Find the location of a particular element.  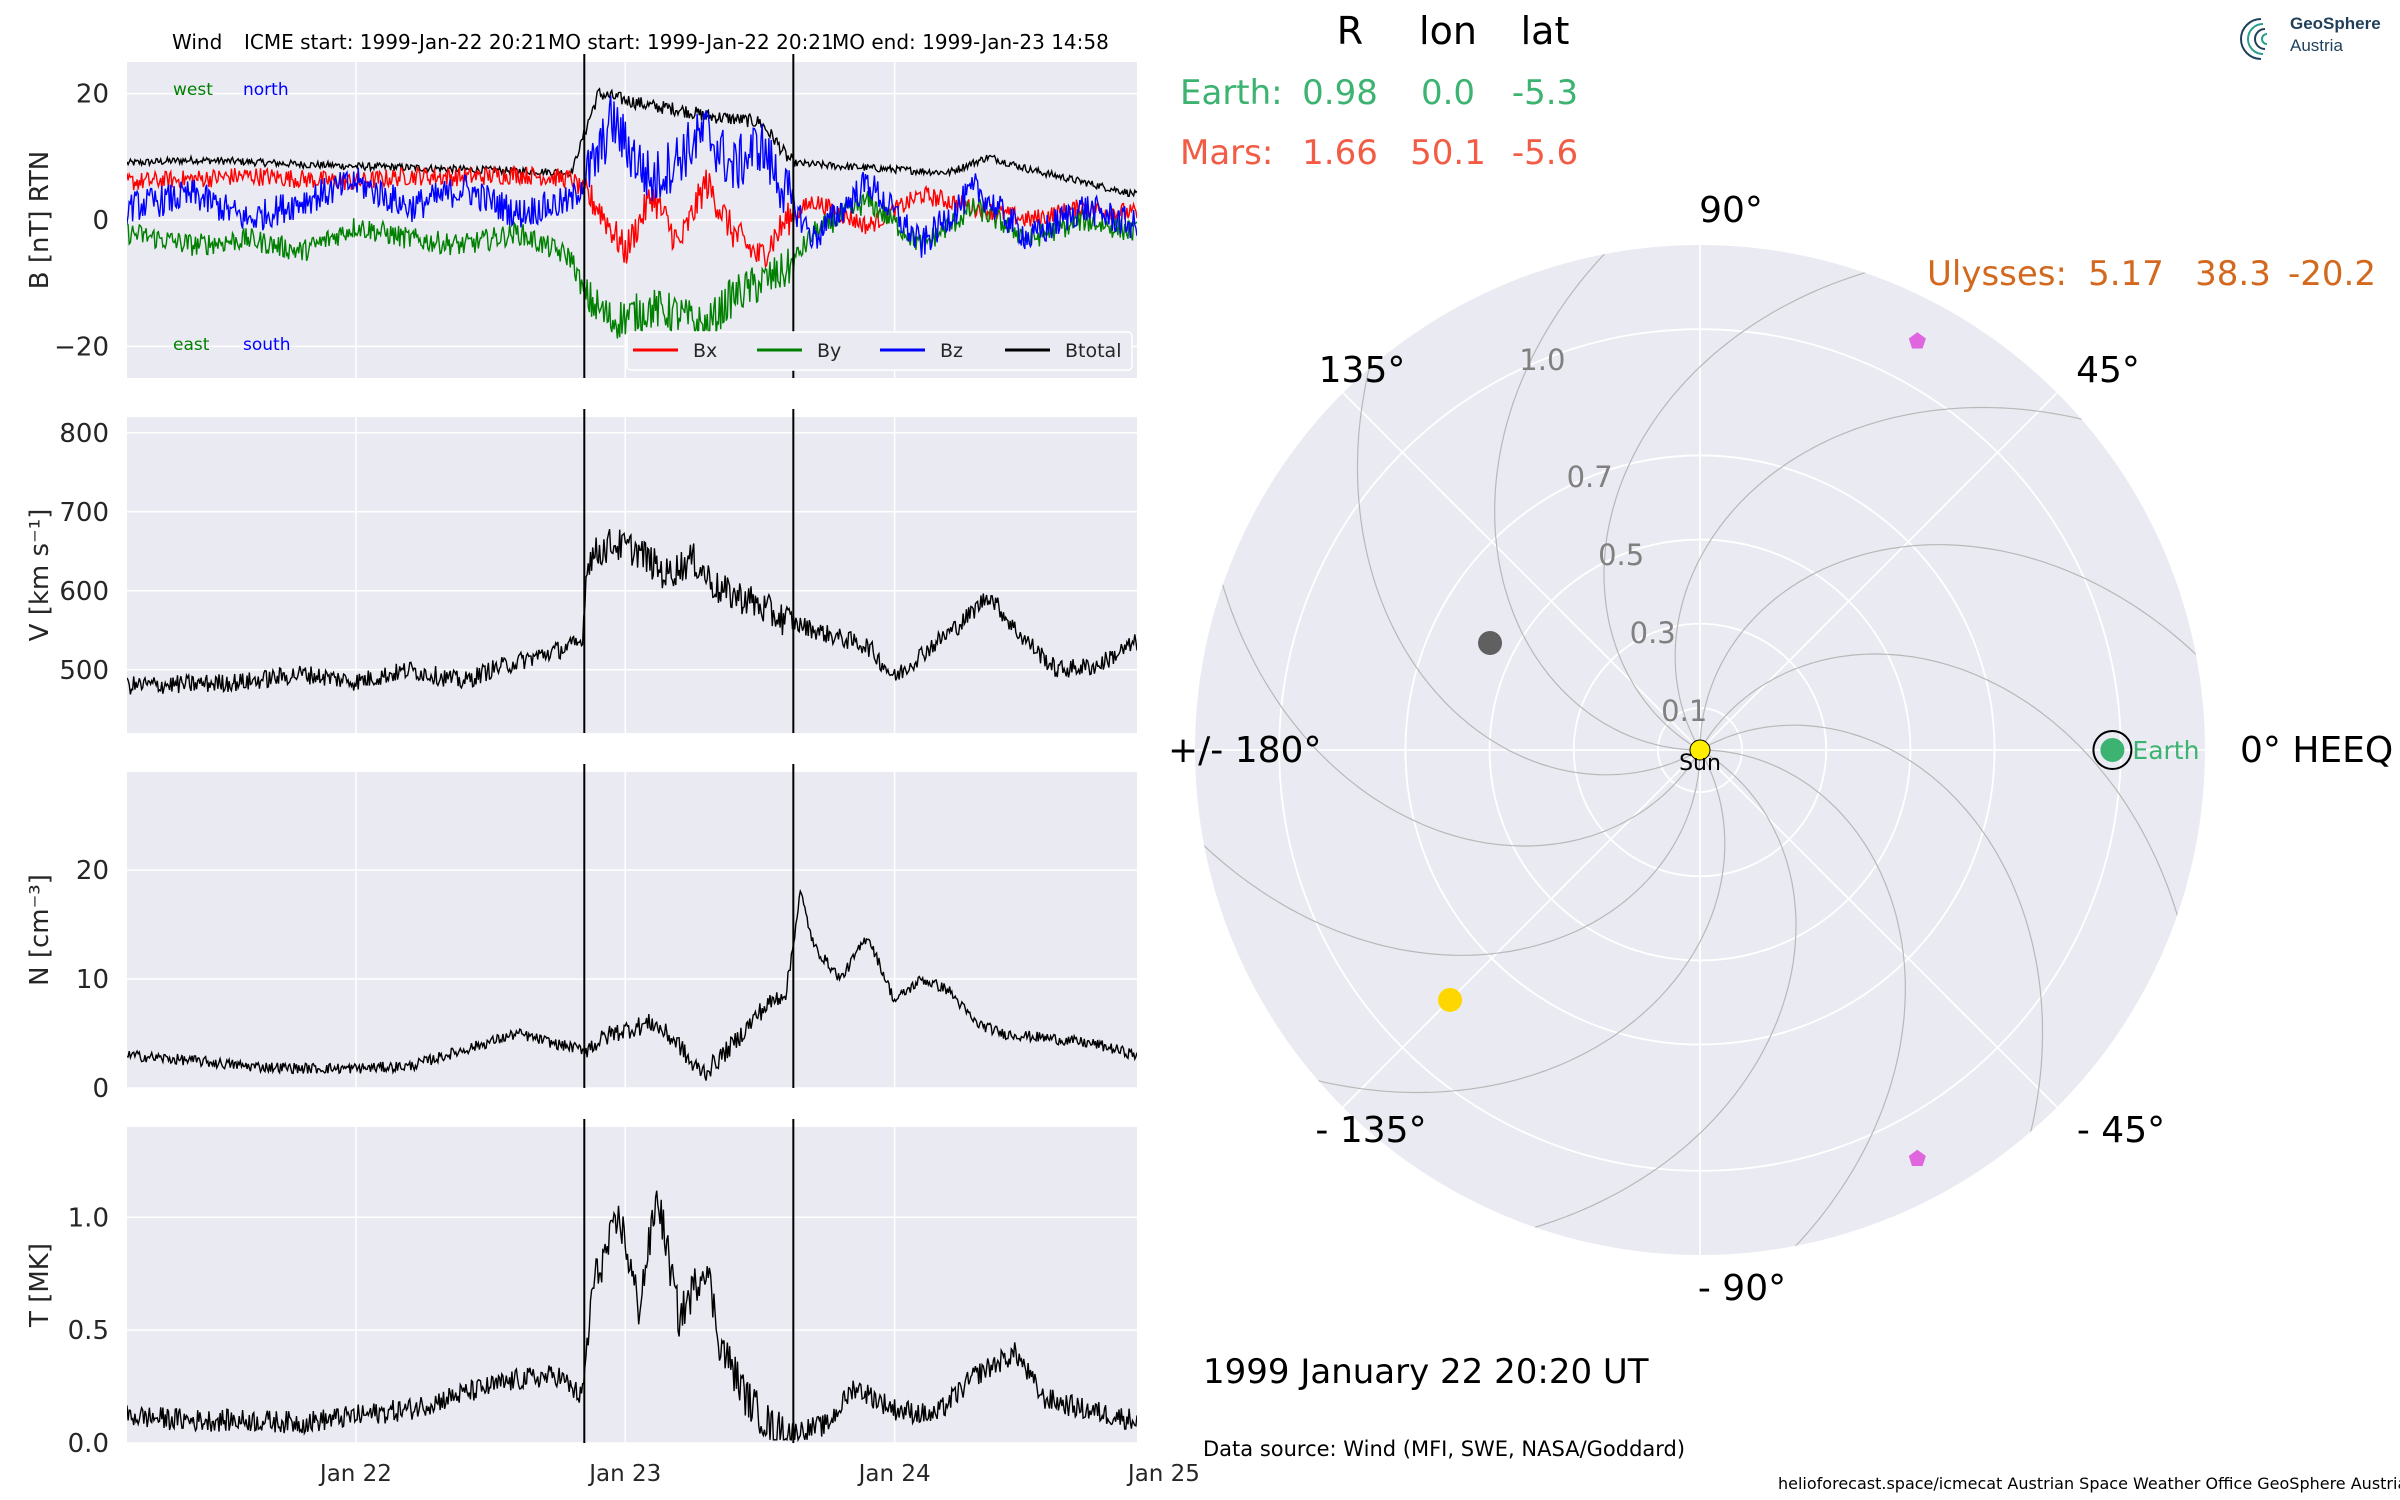

y-axis-label: T [MK] is located at coordinates (40, 1285).